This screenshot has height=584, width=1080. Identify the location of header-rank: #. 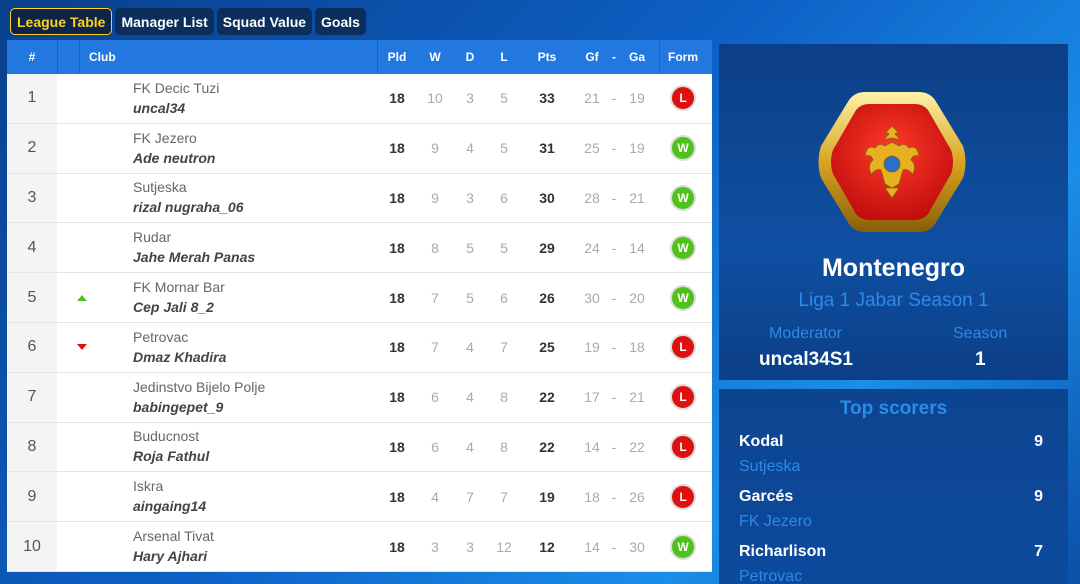
(32, 57).